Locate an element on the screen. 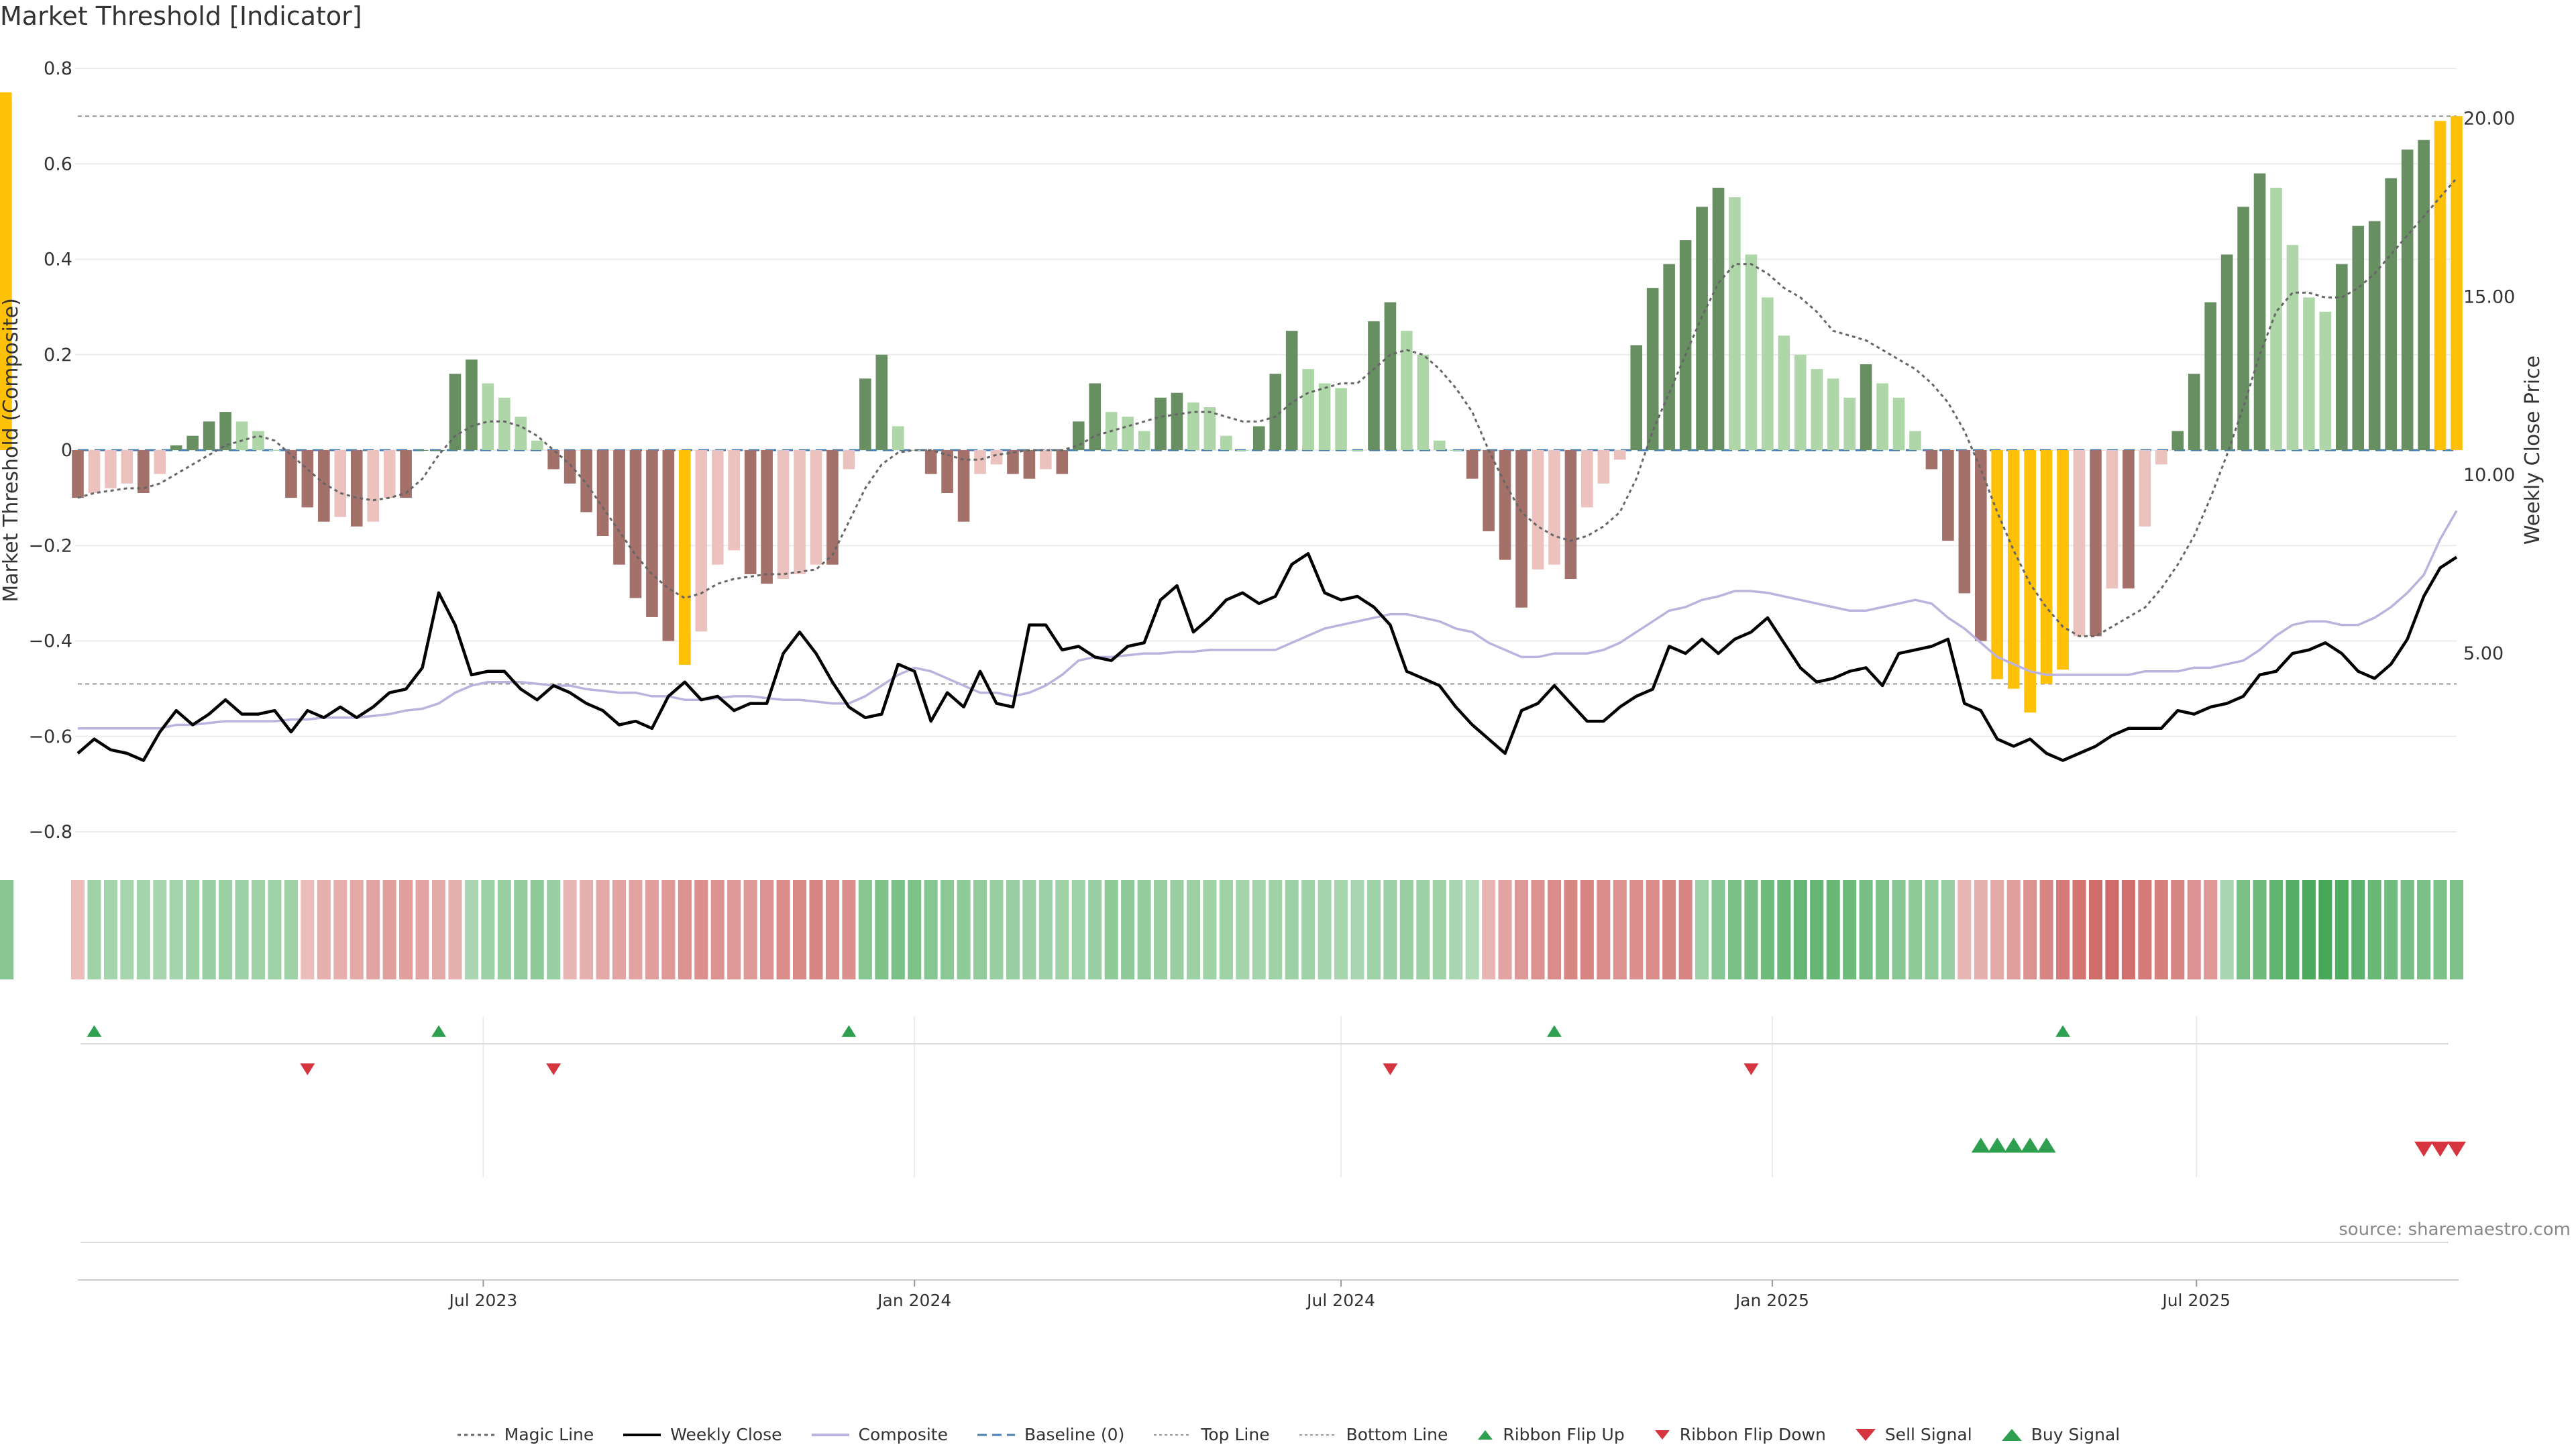 The image size is (2576, 1449). y-left-tick-label: 0.8 is located at coordinates (58, 68).